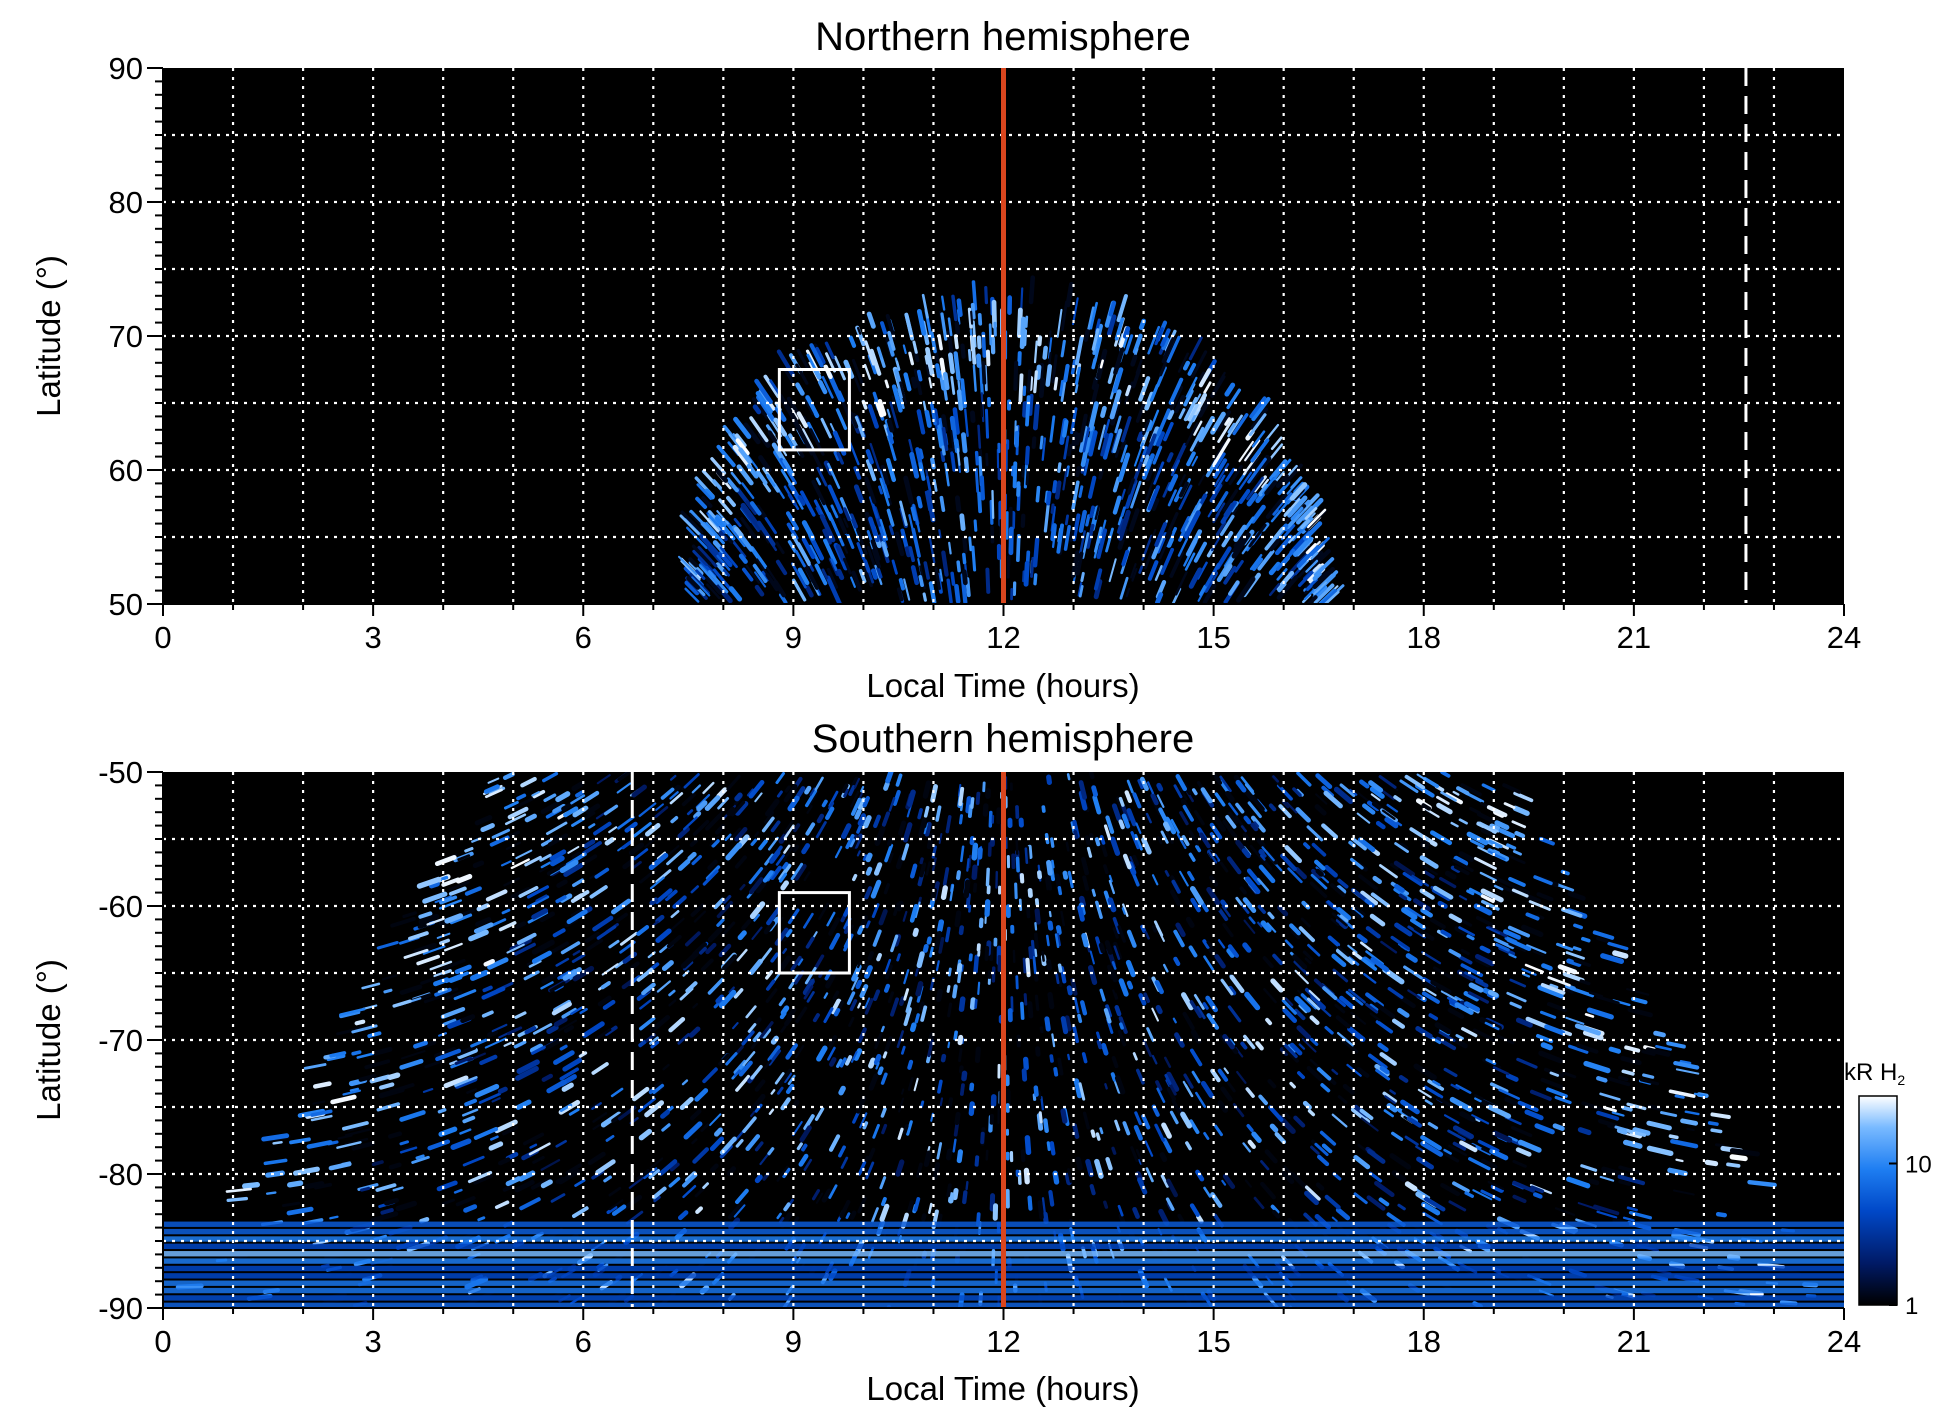 This screenshot has height=1423, width=1950. I want to click on y-tick-label: -60, so click(120, 906).